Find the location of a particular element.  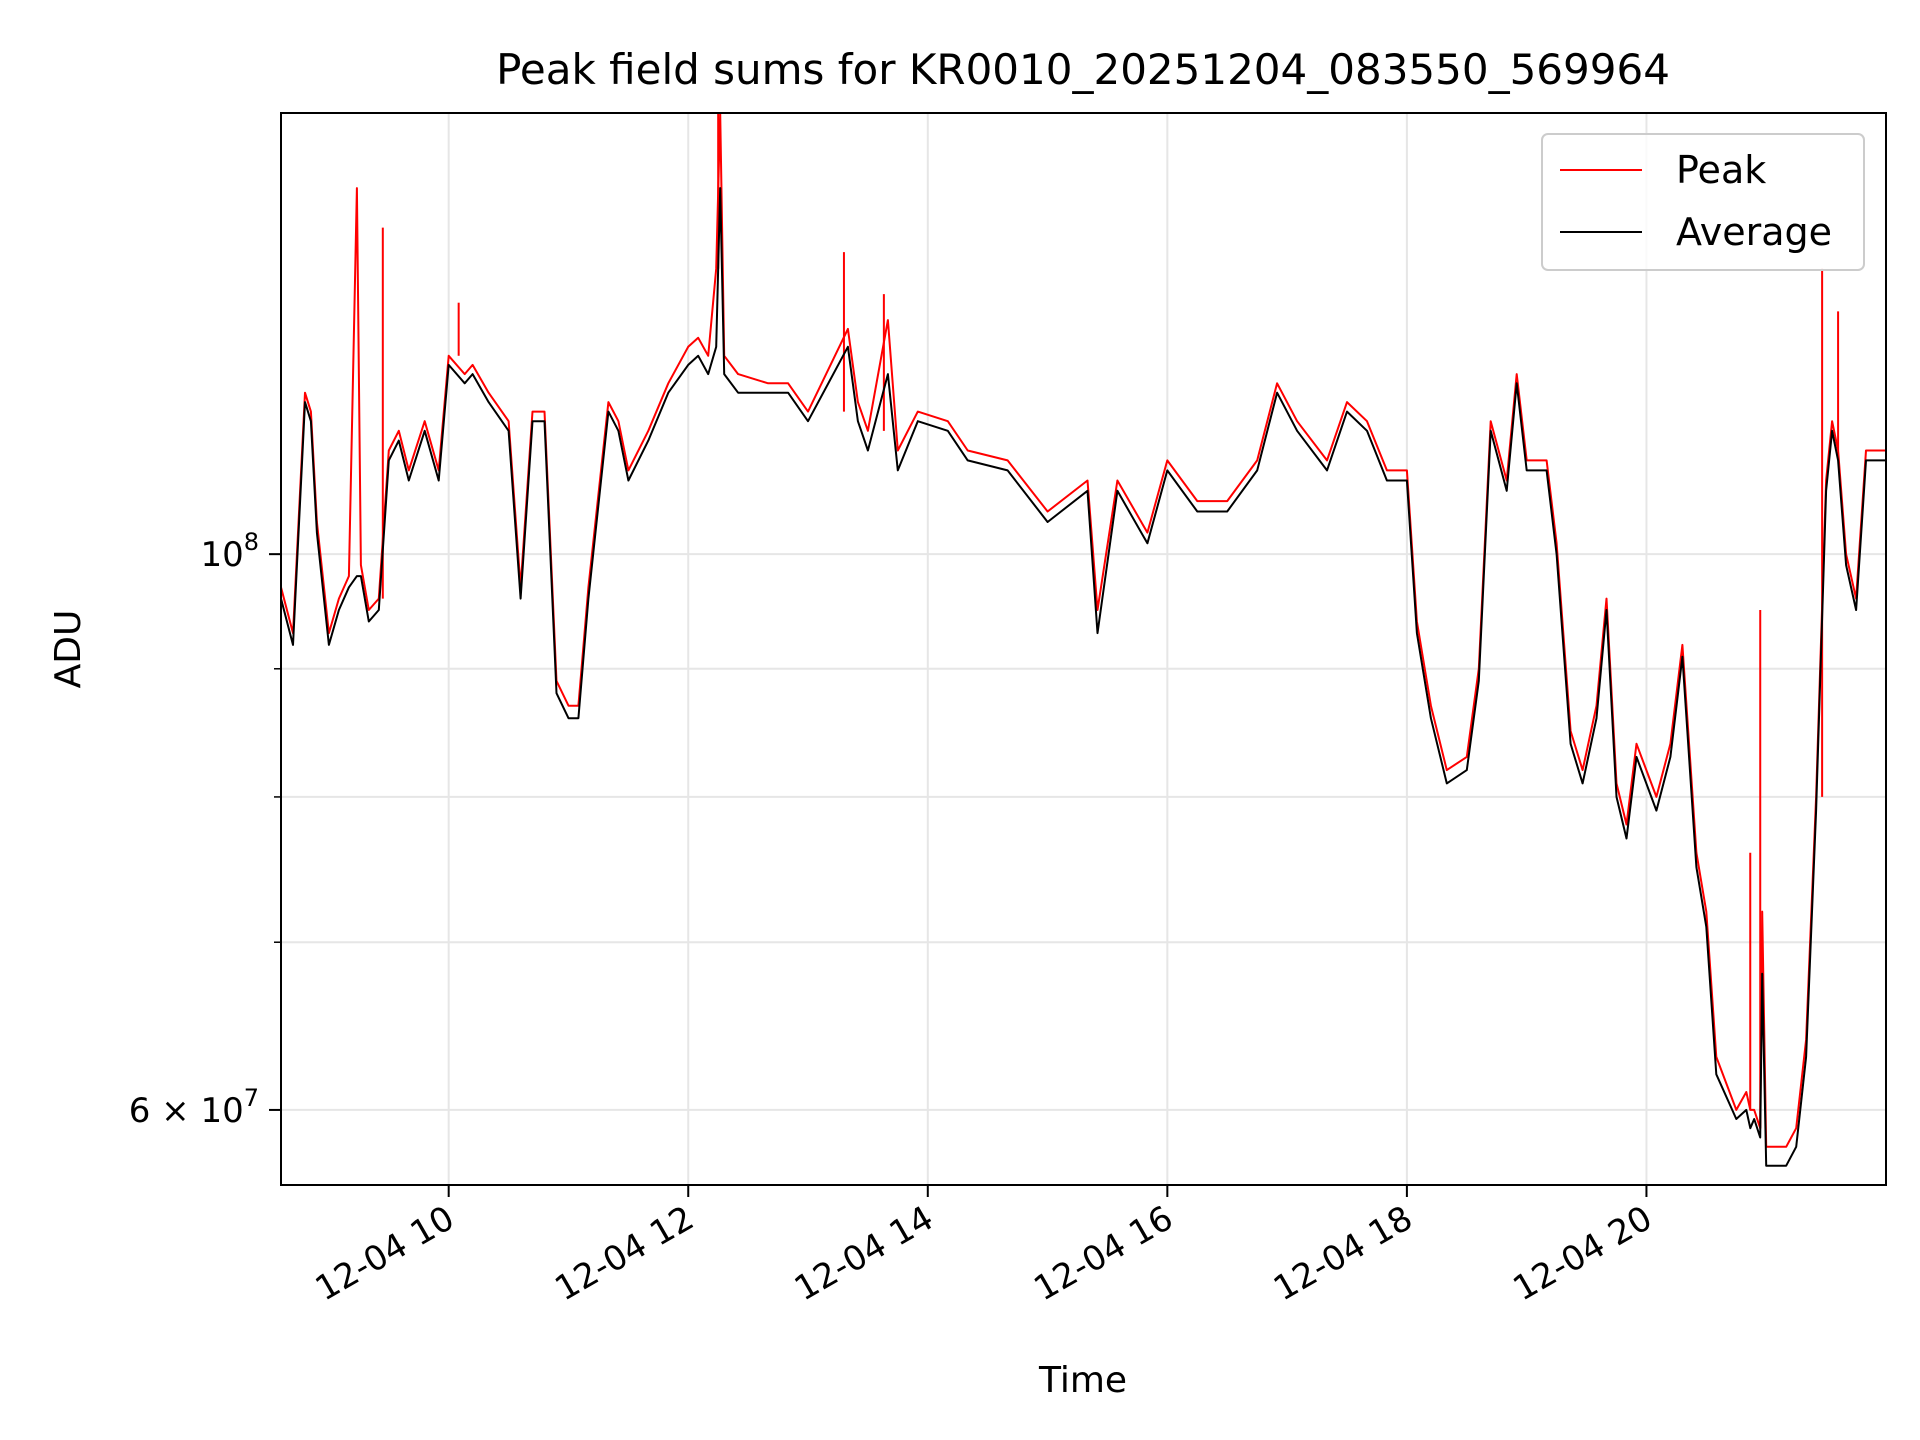

legend-average-label: Average is located at coordinates (1754, 232).